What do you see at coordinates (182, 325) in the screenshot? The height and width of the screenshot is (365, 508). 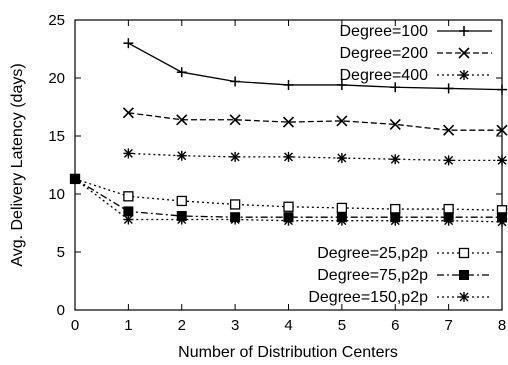 I see `x-tick-label: 2` at bounding box center [182, 325].